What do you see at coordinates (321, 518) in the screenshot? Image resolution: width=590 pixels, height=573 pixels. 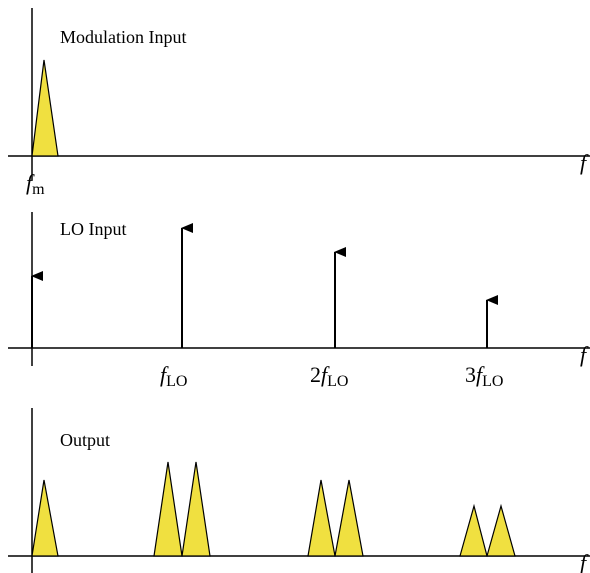 I see `output-peak-2flo-lower` at bounding box center [321, 518].